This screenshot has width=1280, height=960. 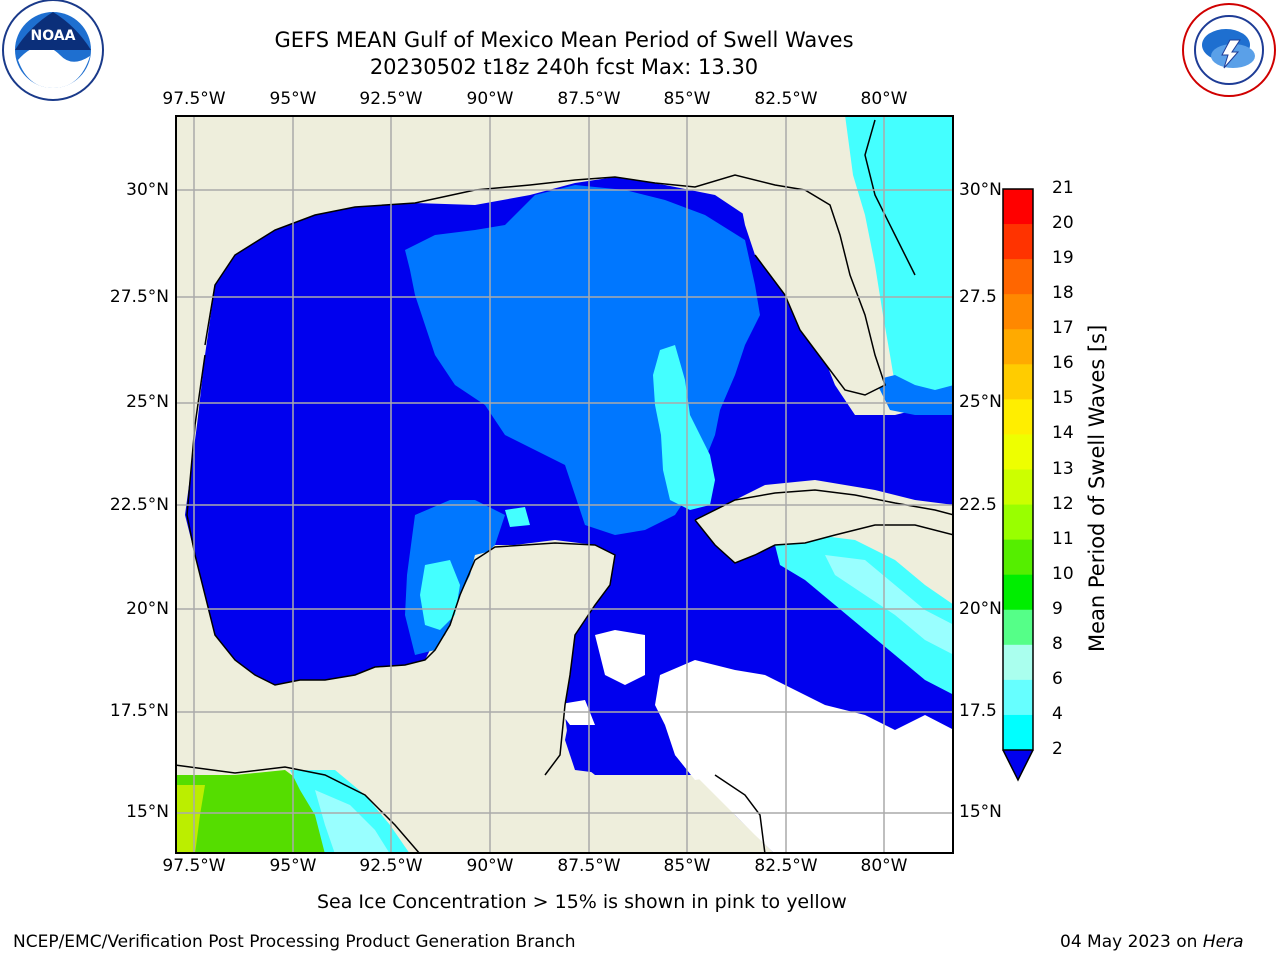 I want to click on lon-tick-top-label: 90°W, so click(x=490, y=99).